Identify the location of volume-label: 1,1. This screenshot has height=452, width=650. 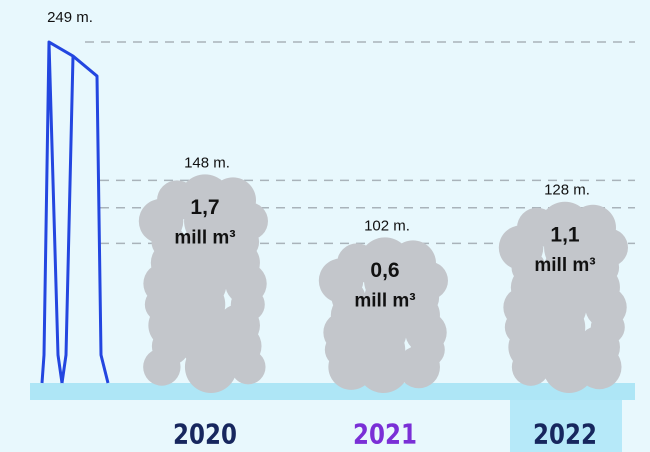
(565, 234).